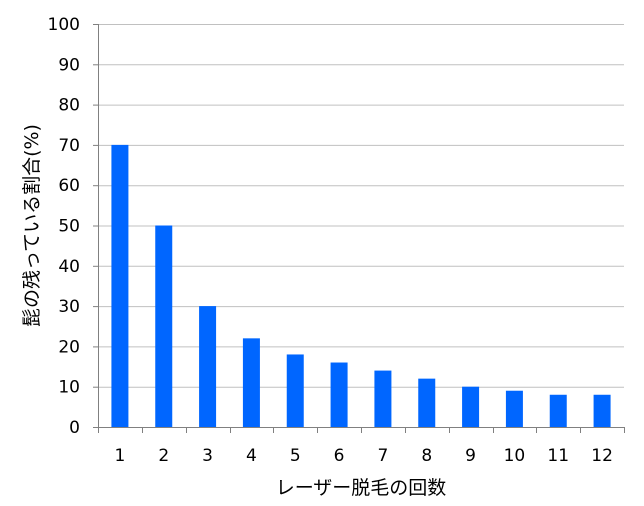 This screenshot has width=644, height=506. I want to click on y-tick-label: 30, so click(69, 307).